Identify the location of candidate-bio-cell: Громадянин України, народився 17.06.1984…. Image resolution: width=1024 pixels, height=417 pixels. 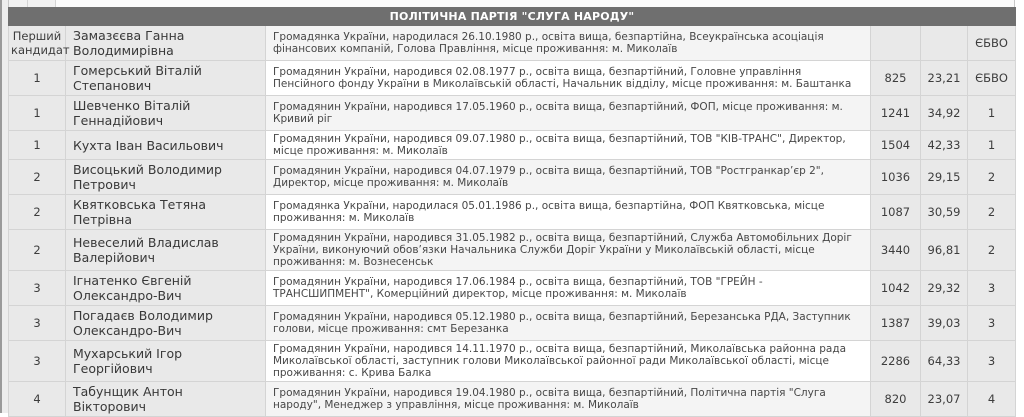
(568, 288).